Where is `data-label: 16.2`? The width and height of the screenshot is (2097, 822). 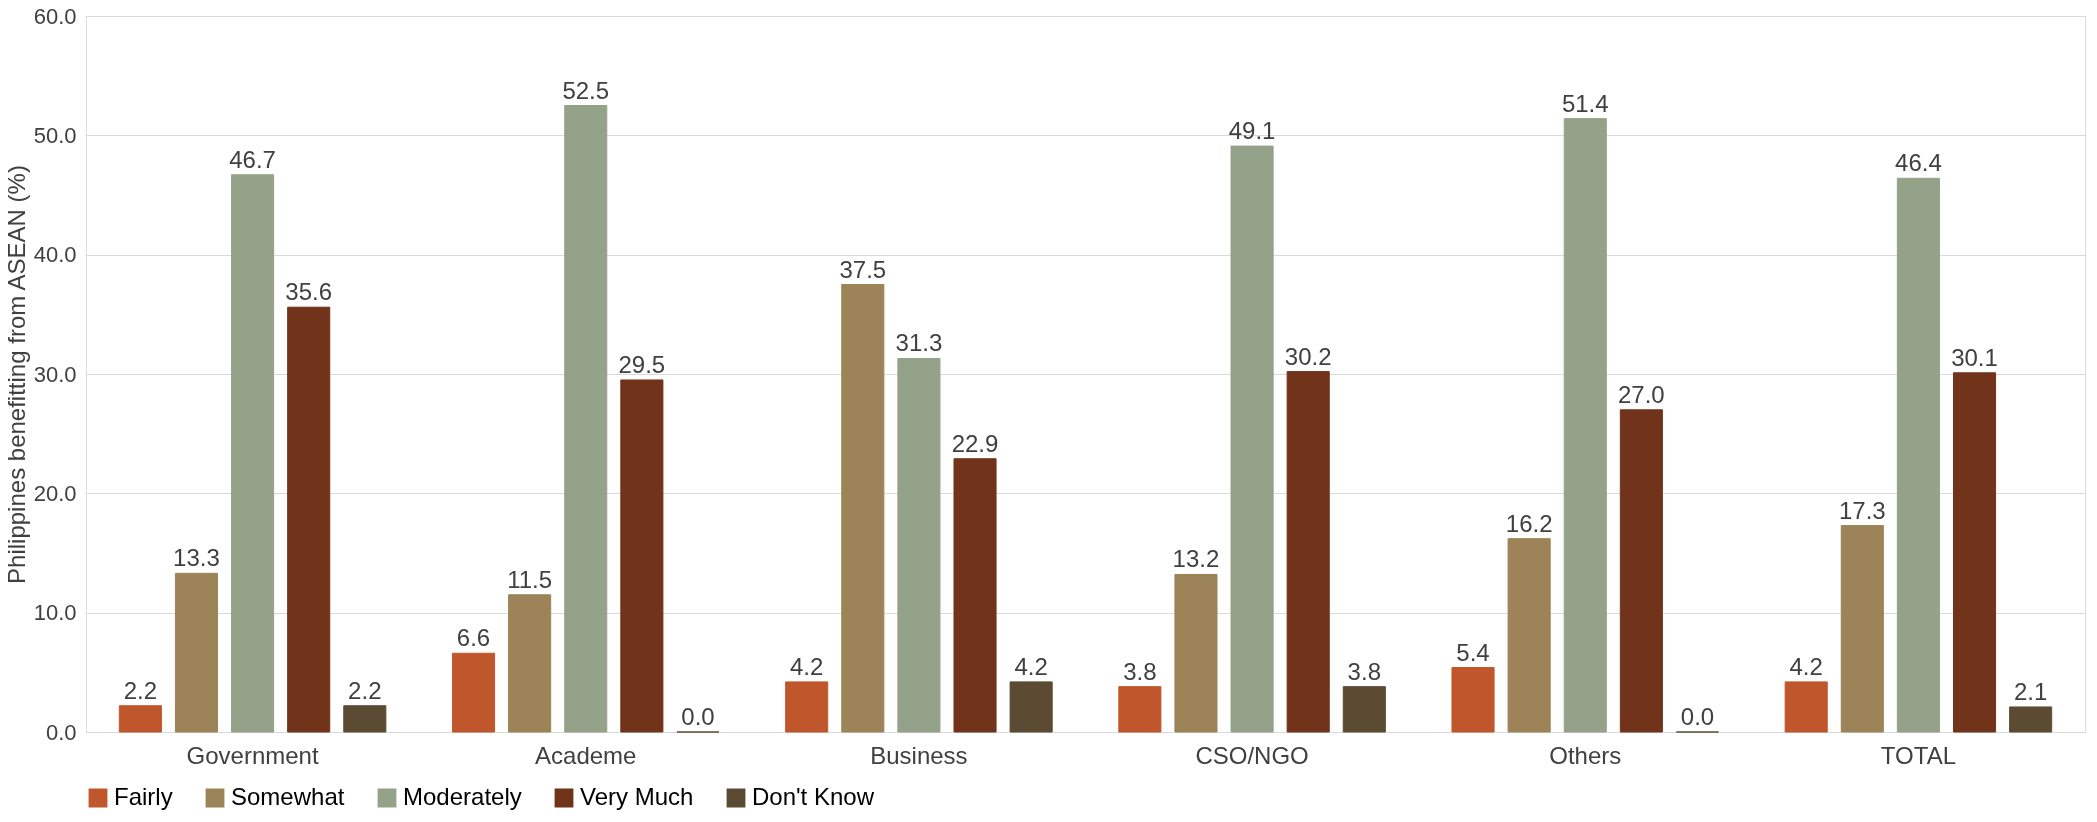 data-label: 16.2 is located at coordinates (1529, 523).